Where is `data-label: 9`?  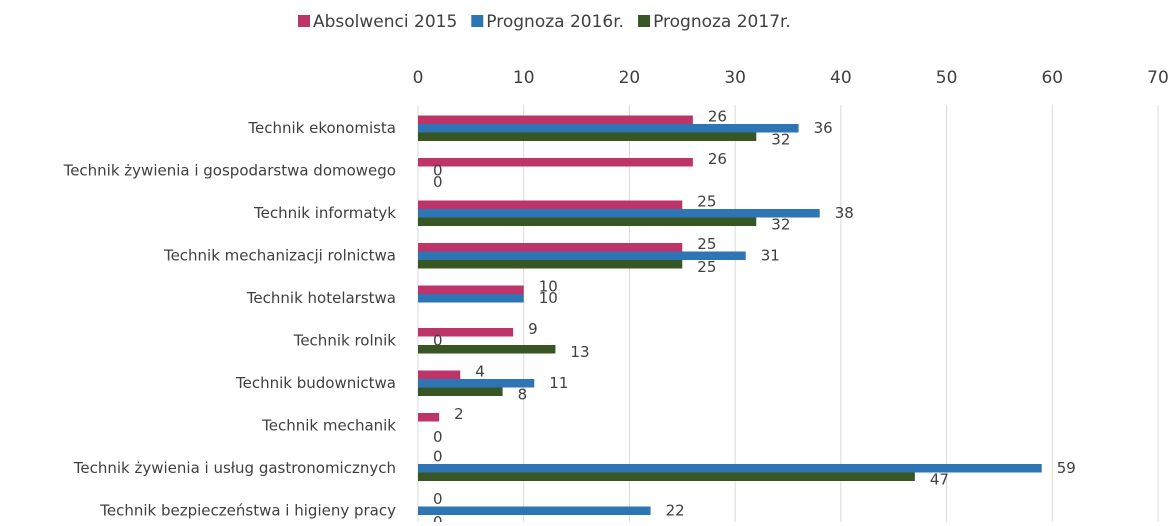
data-label: 9 is located at coordinates (533, 329).